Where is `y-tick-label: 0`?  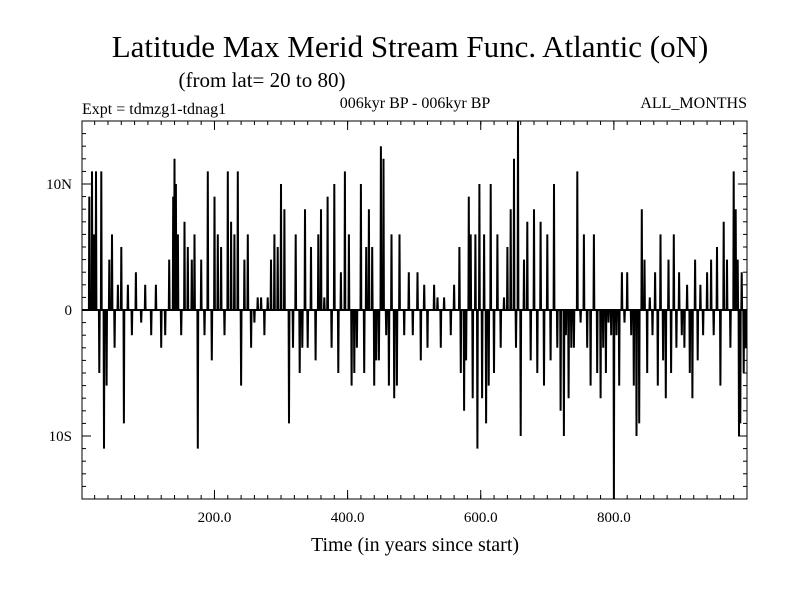
y-tick-label: 0 is located at coordinates (69, 311).